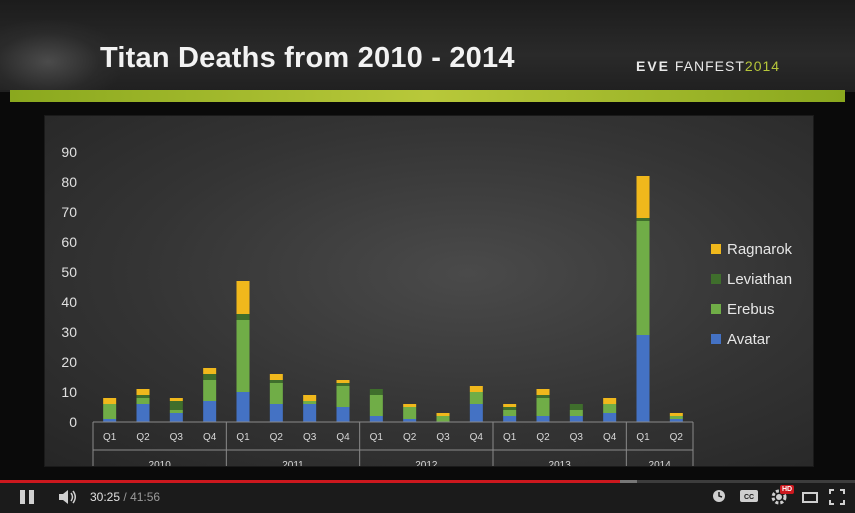  What do you see at coordinates (69, 392) in the screenshot?
I see `y-tick-label: 10` at bounding box center [69, 392].